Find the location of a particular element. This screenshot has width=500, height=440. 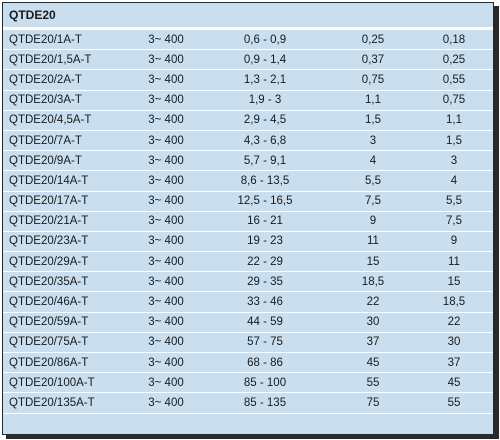

model-cell: QTDE20/1A-T is located at coordinates (45, 39).